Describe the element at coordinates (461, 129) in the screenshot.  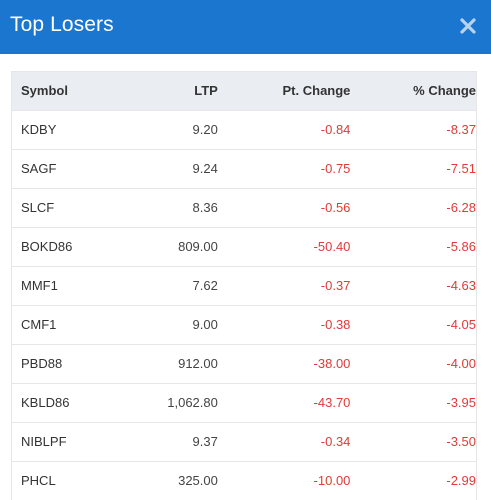
I see `cell-pct-change: -8.37` at that location.